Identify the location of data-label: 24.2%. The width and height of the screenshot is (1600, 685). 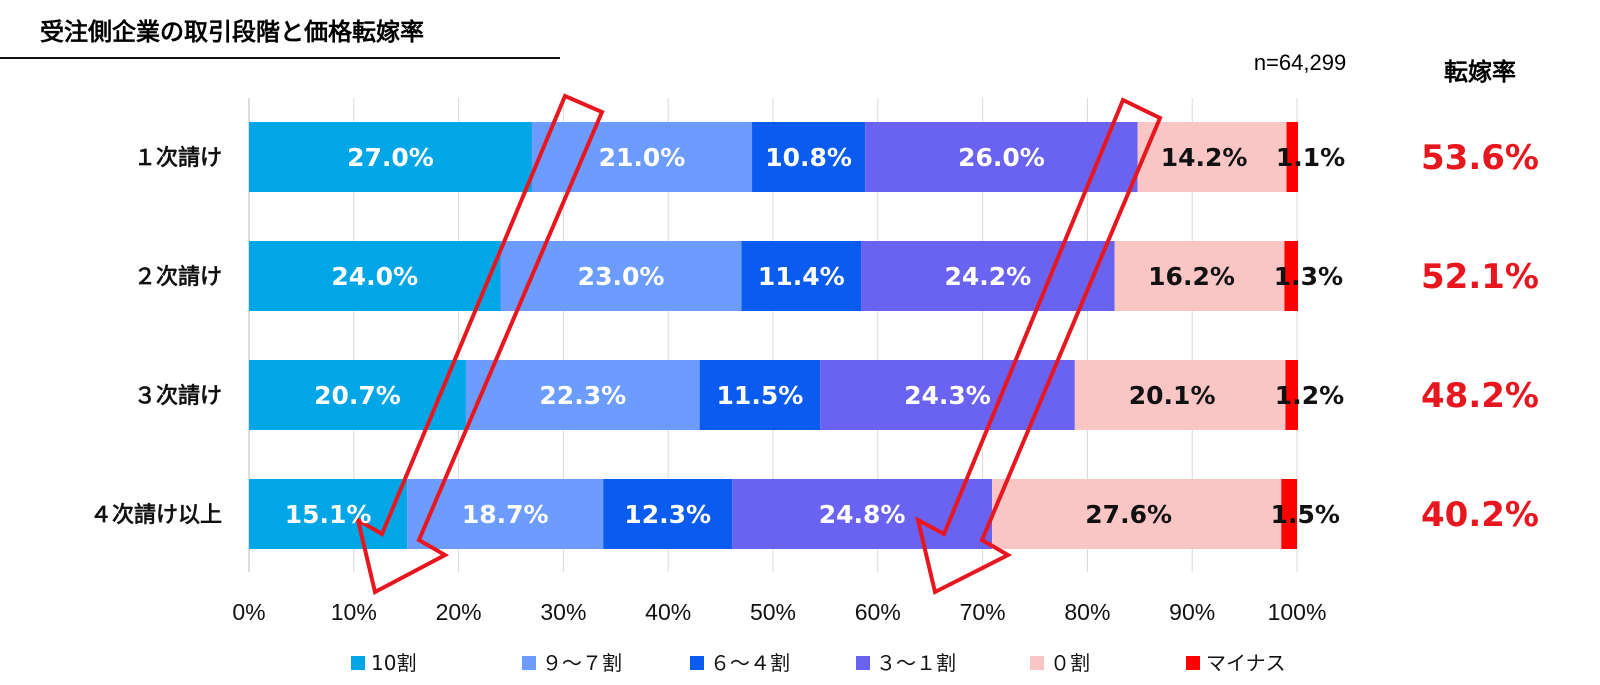
(987, 276).